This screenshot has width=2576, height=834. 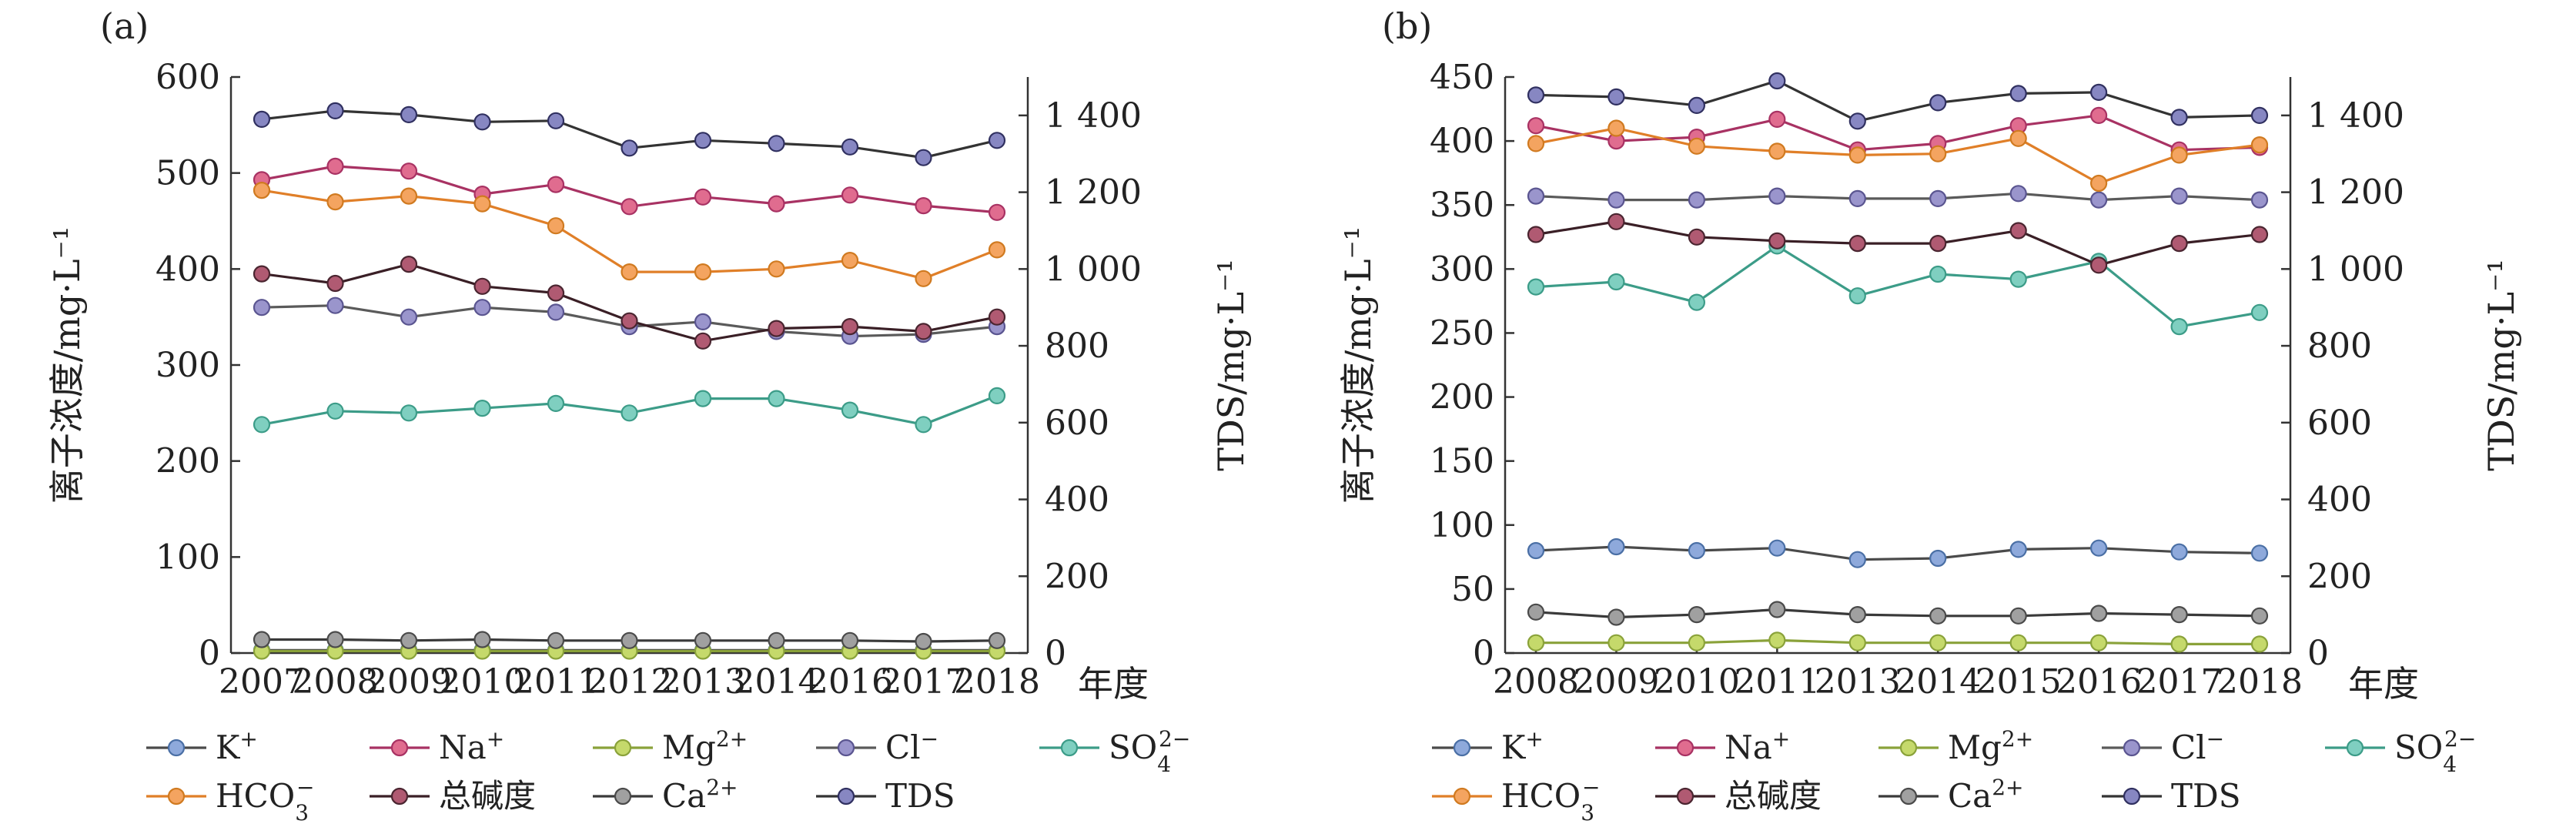 What do you see at coordinates (1077, 423) in the screenshot?
I see `right-tick-label: 600` at bounding box center [1077, 423].